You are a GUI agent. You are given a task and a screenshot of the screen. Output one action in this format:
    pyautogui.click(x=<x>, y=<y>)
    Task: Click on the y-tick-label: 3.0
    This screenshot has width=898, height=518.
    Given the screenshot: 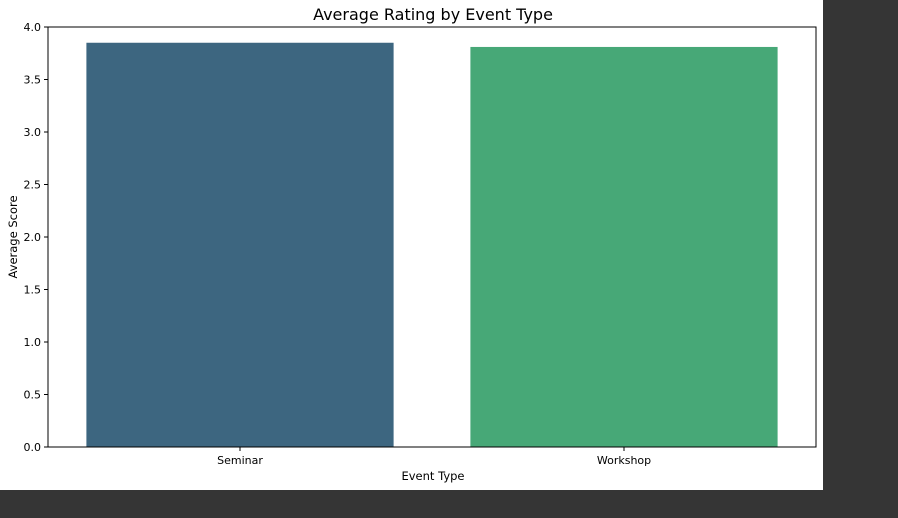 What is the action you would take?
    pyautogui.click(x=33, y=132)
    